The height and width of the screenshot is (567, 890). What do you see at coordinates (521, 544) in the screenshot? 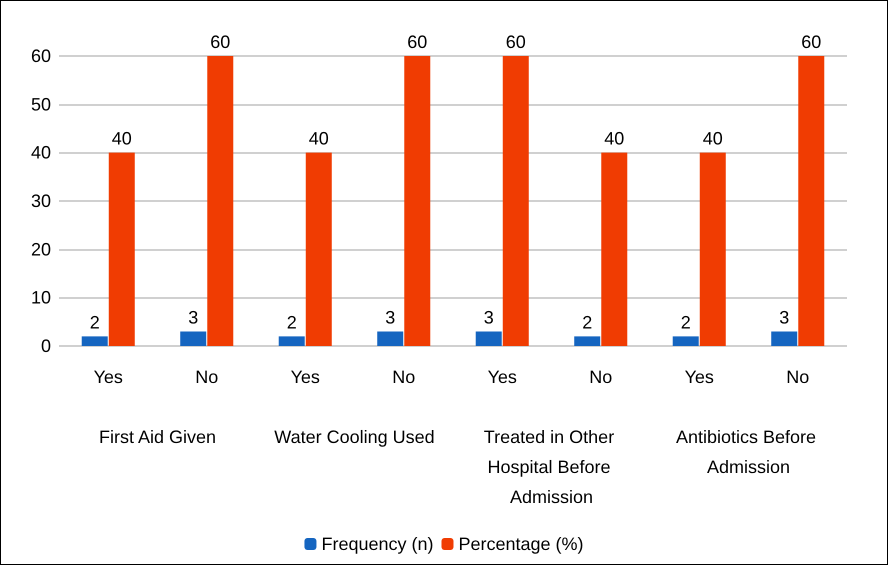
I see `legend-label: Percentage (%)` at bounding box center [521, 544].